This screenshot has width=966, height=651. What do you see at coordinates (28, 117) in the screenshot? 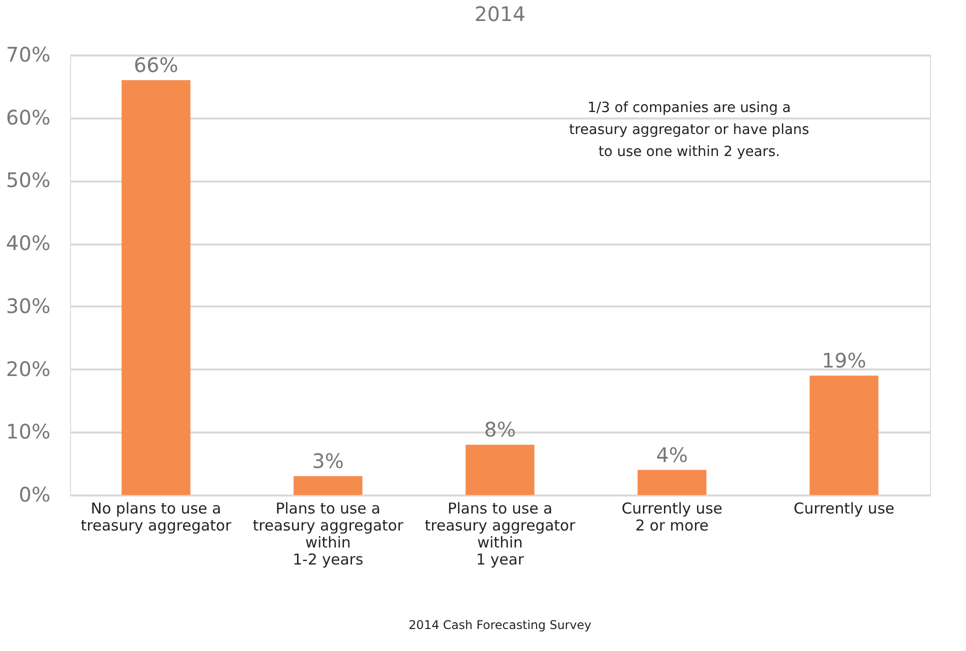
I see `y-tick-label: 60%` at bounding box center [28, 117].